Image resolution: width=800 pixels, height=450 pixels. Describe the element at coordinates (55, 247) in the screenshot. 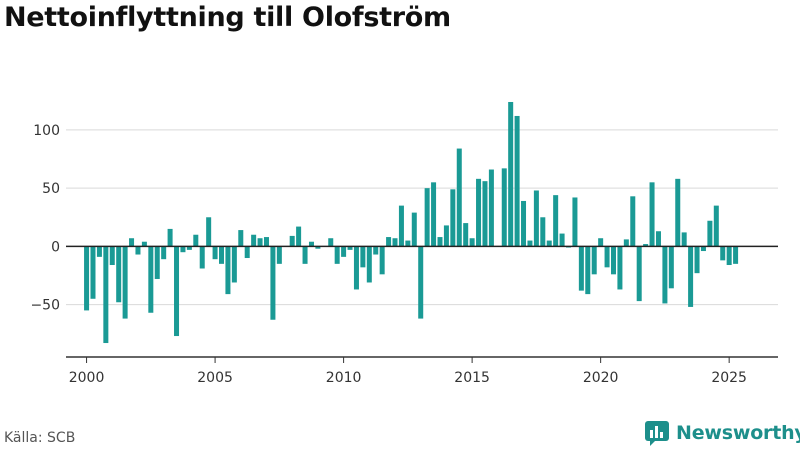

I see `y-tick-label: 0` at that location.